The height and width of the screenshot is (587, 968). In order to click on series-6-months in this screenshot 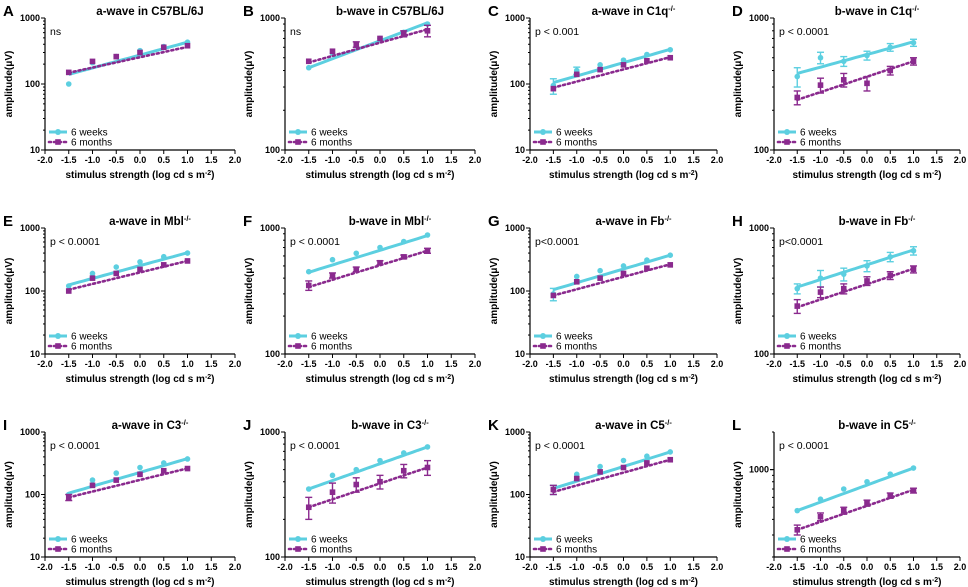, I will do `click(611, 476)`.